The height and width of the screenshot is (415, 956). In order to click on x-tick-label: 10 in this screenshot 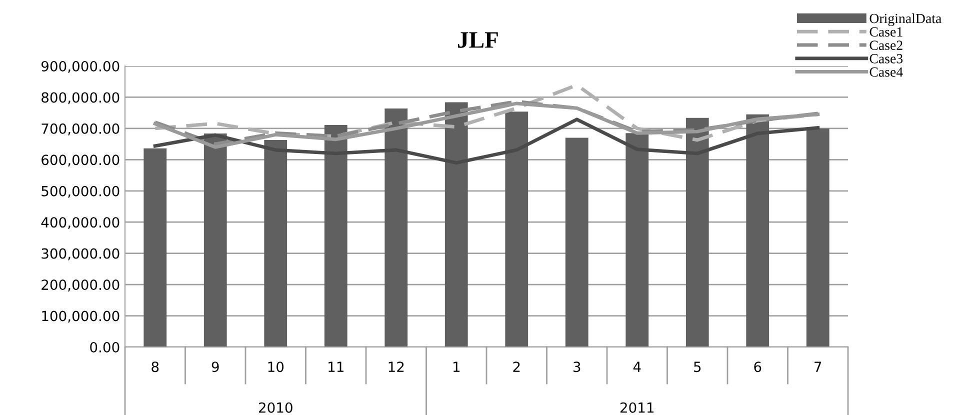, I will do `click(276, 367)`.